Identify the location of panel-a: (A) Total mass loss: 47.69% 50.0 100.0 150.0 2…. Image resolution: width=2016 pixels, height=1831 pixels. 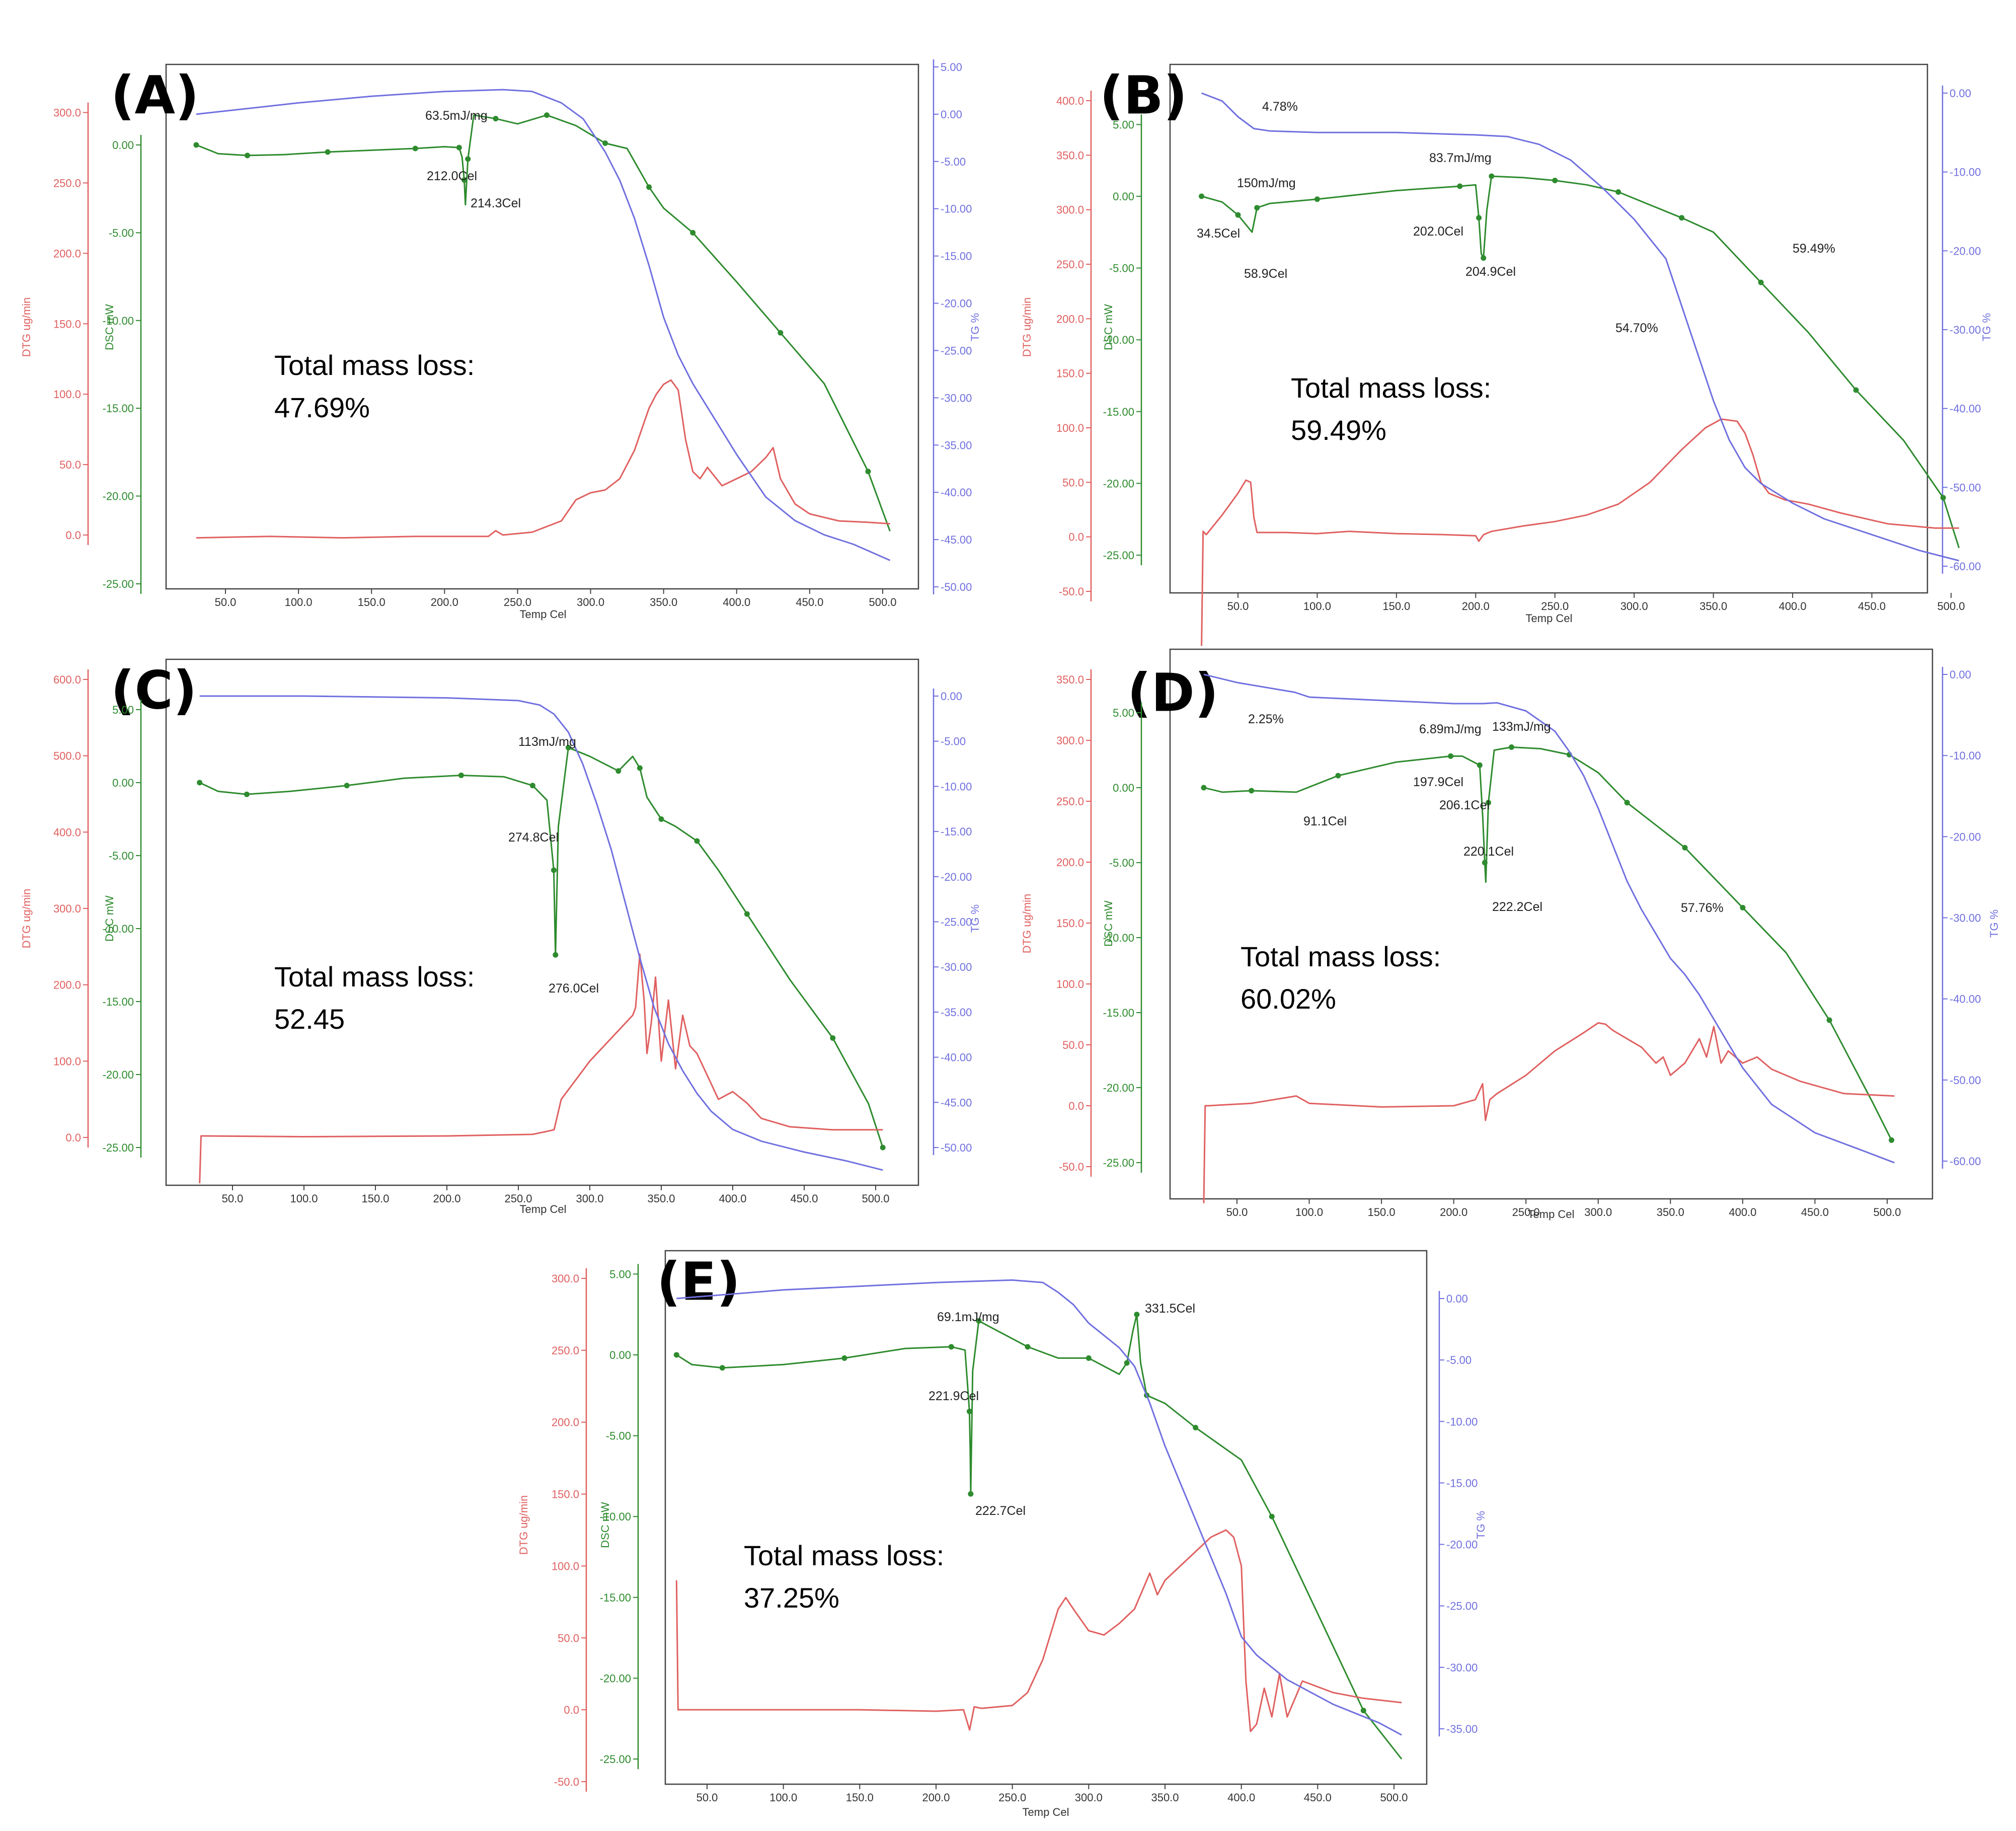
(500, 340).